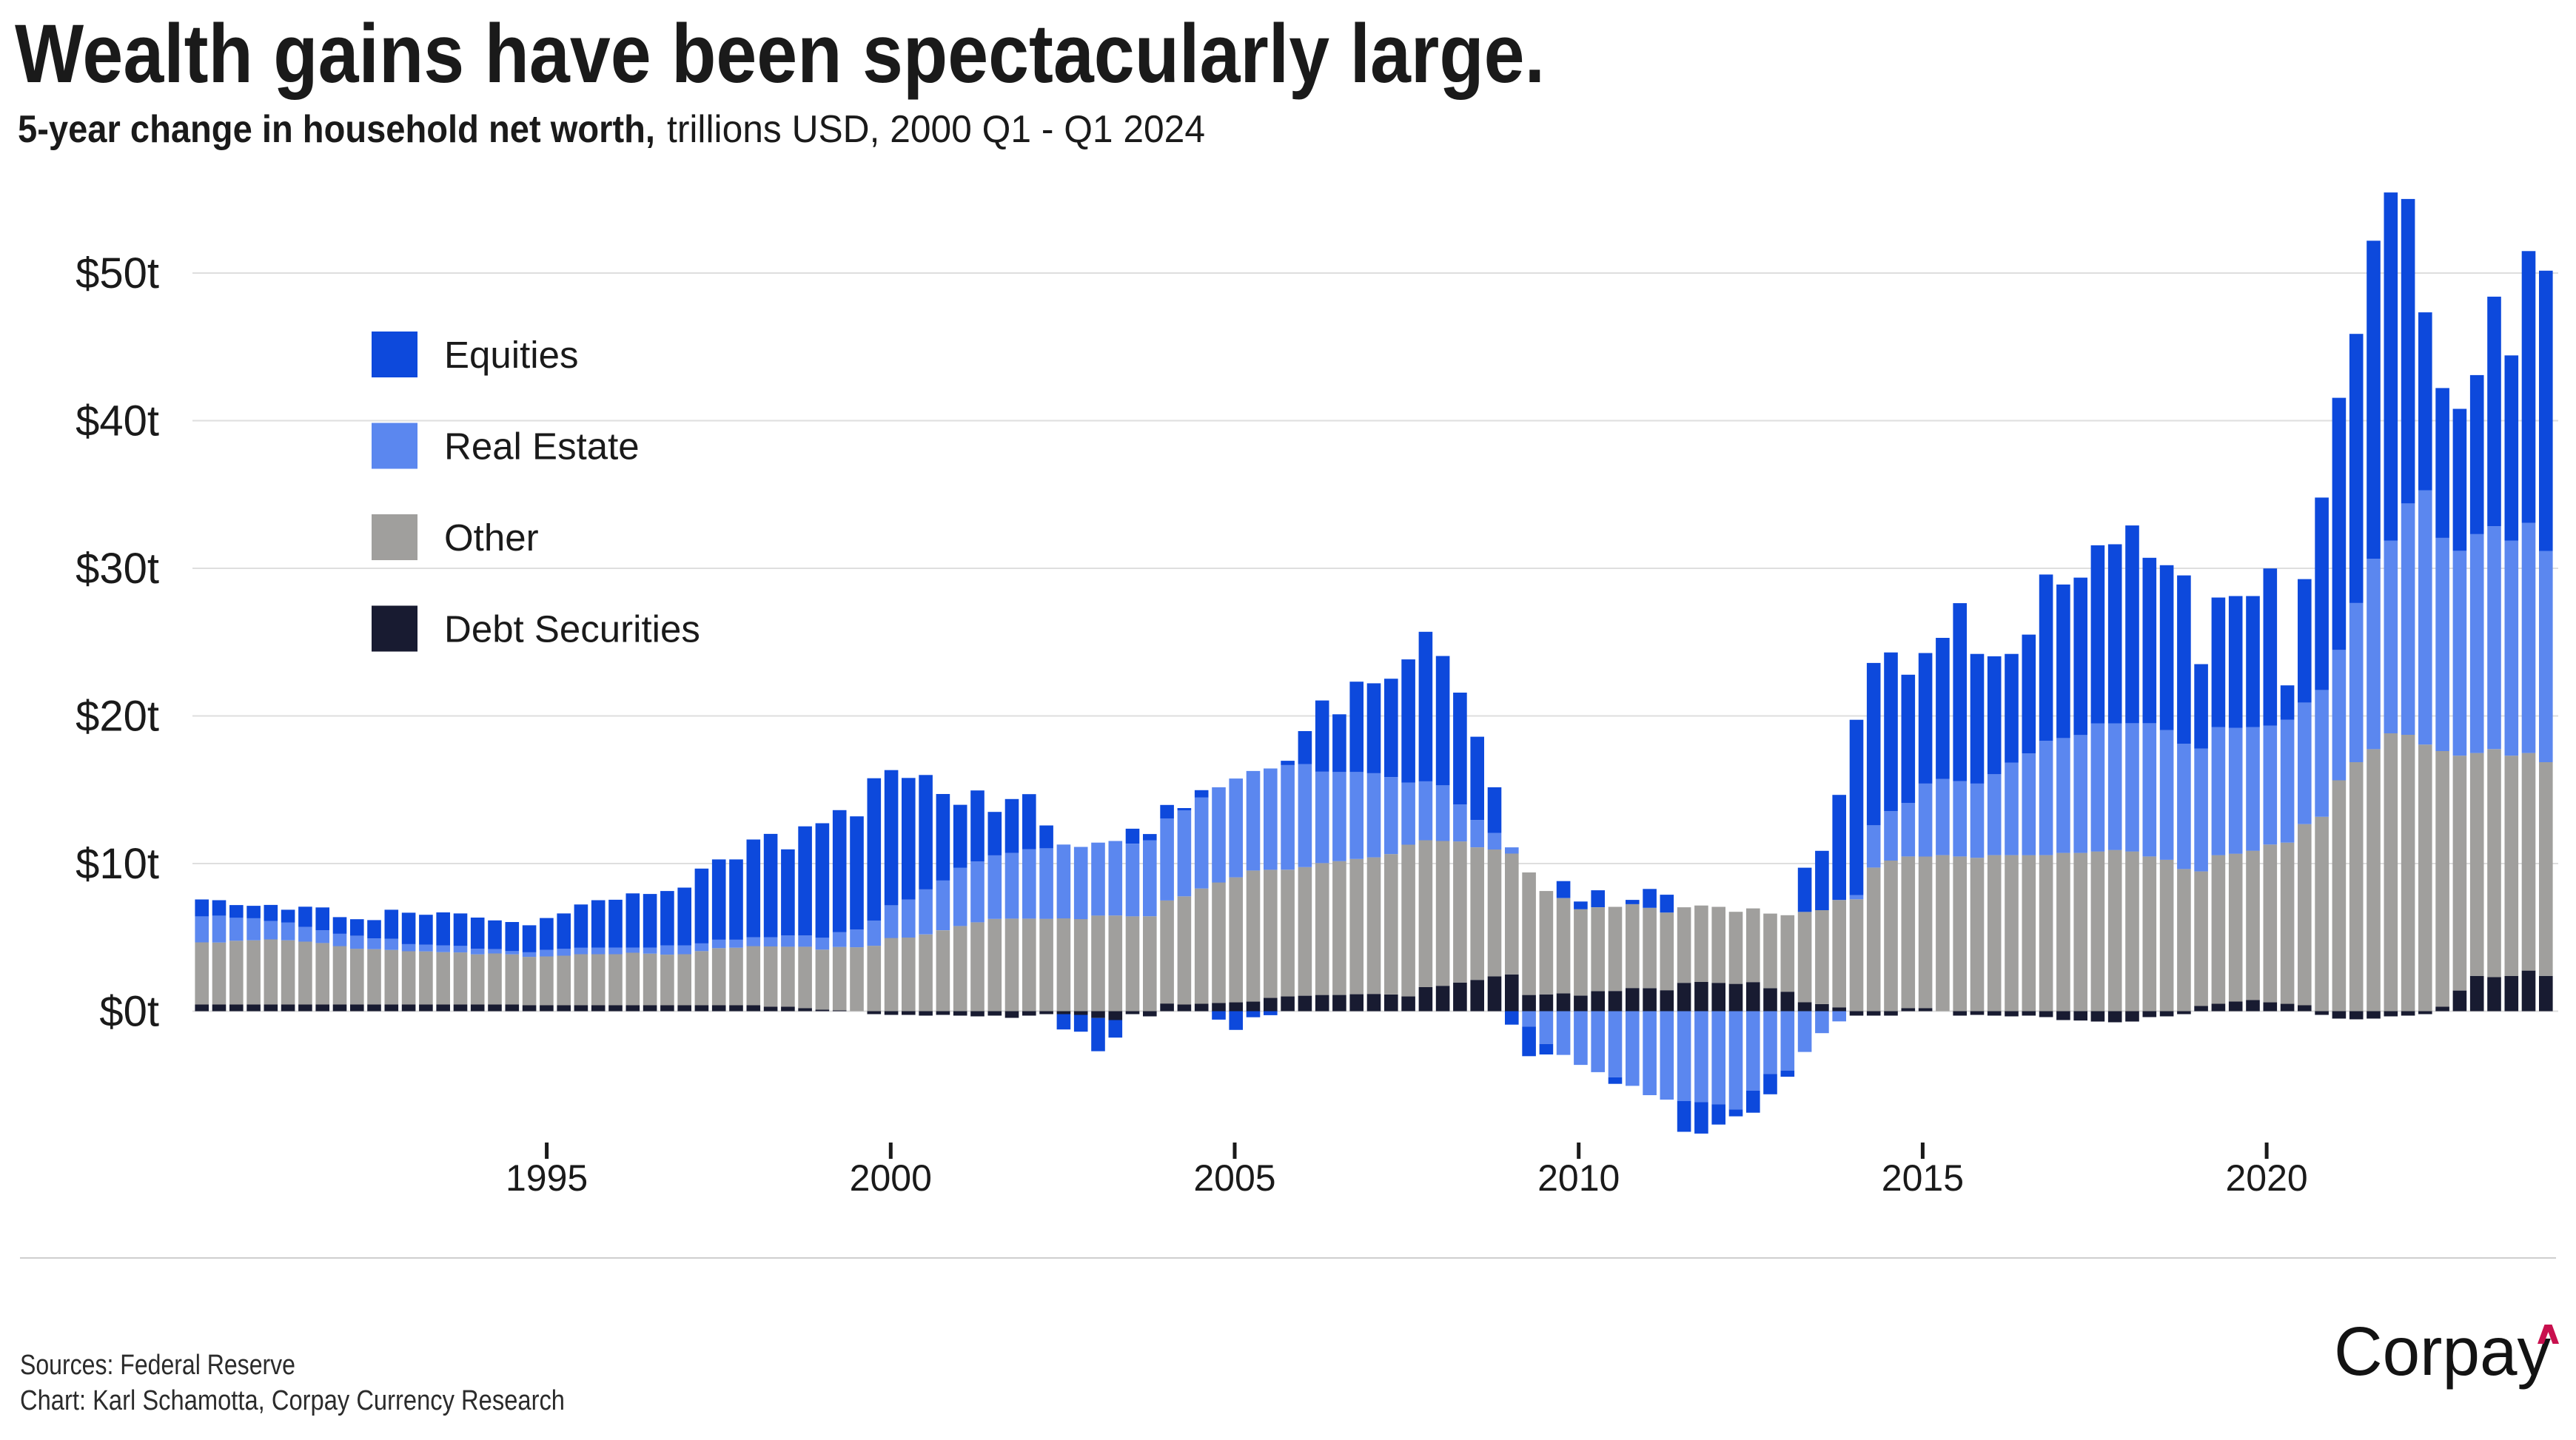 The height and width of the screenshot is (1440, 2576). What do you see at coordinates (117, 717) in the screenshot?
I see `svg-text: $20t` at bounding box center [117, 717].